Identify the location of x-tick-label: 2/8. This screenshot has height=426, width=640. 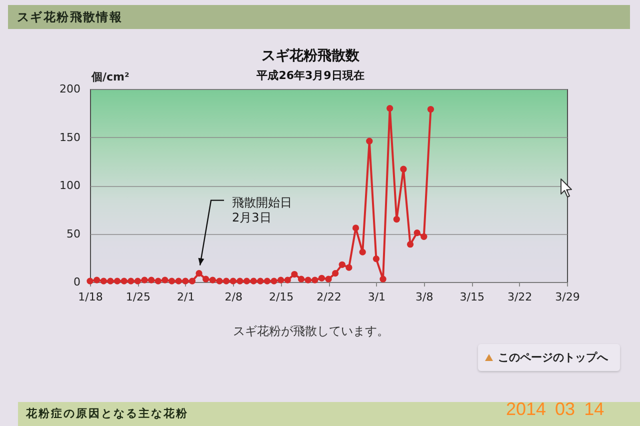
(233, 297).